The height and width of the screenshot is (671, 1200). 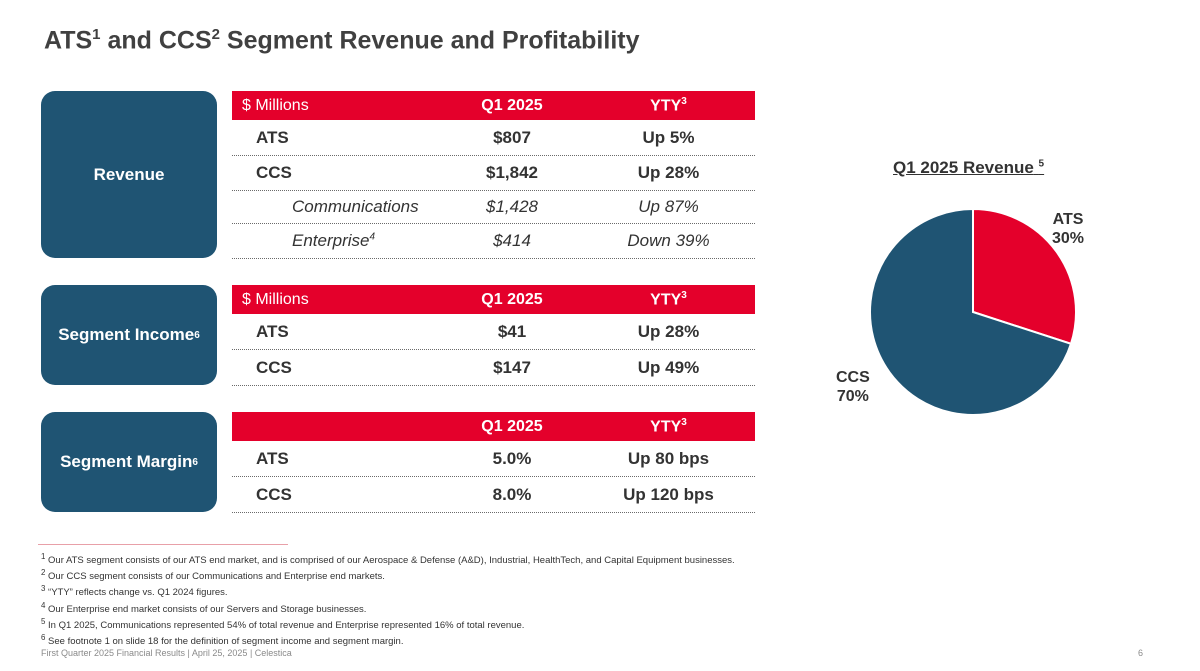 I want to click on revenue-segment-label: Revenue, so click(x=129, y=174).